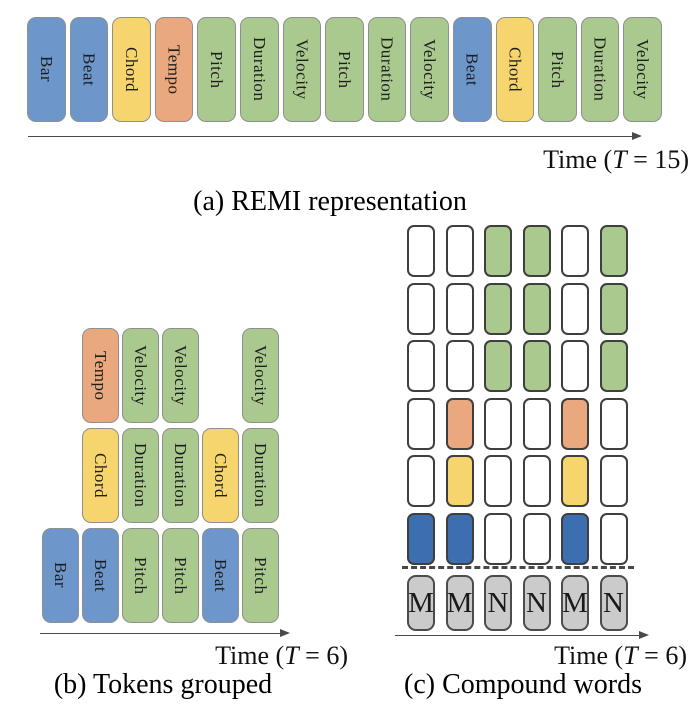  What do you see at coordinates (523, 684) in the screenshot?
I see `caption-c: (c) Compound words` at bounding box center [523, 684].